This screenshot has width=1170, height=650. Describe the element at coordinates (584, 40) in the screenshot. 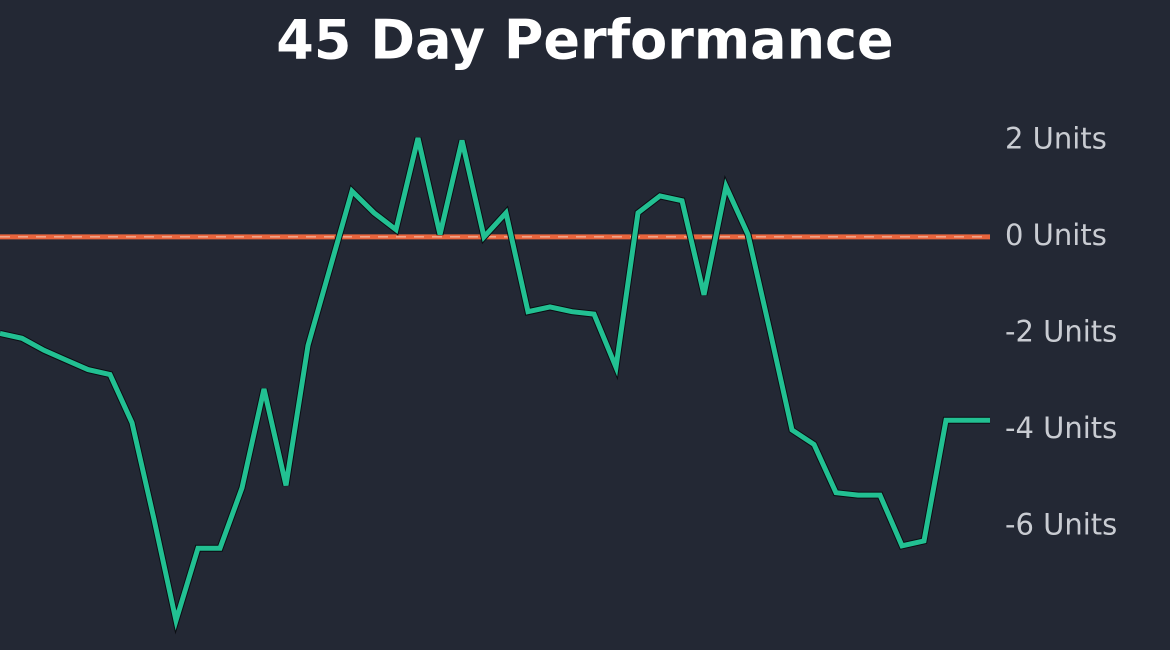

I see `chart-title: 45 Day Performance` at that location.